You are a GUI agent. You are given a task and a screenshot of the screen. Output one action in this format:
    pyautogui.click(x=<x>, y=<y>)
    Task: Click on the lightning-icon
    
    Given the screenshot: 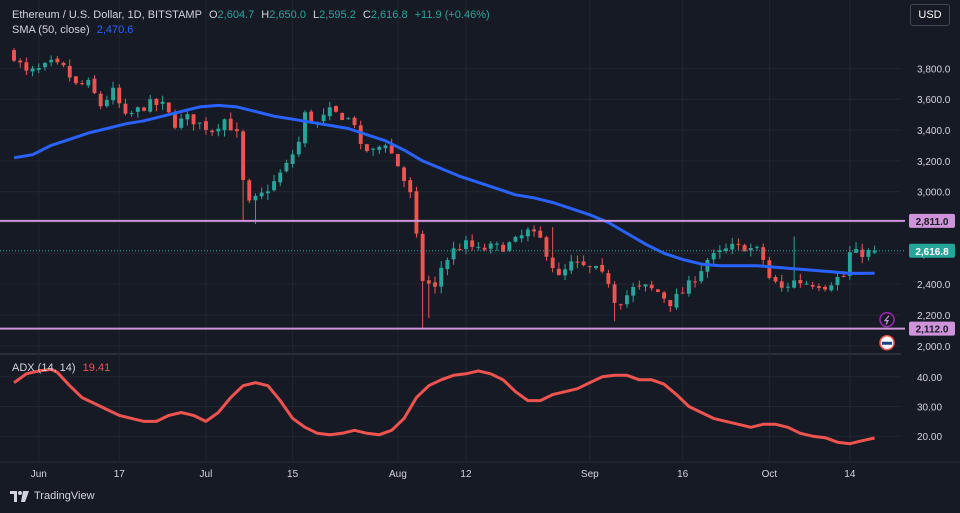 What is the action you would take?
    pyautogui.click(x=887, y=319)
    